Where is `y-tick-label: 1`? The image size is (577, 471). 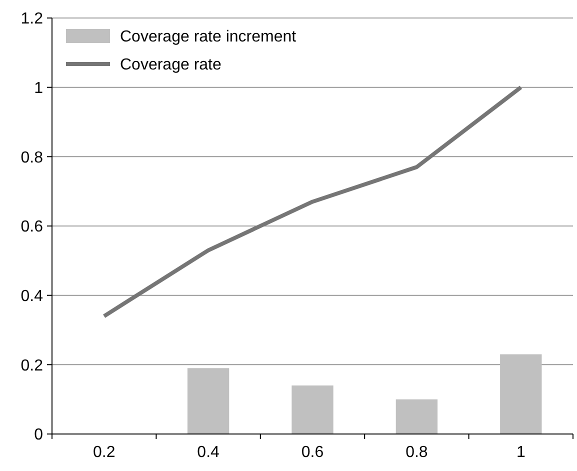
y-tick-label: 1 is located at coordinates (39, 88).